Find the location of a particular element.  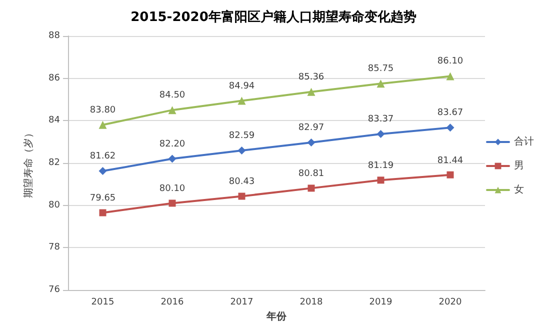

chart-title: 2015-2020年富阳区户籍人口期望寿命变化趋势 is located at coordinates (273, 17).